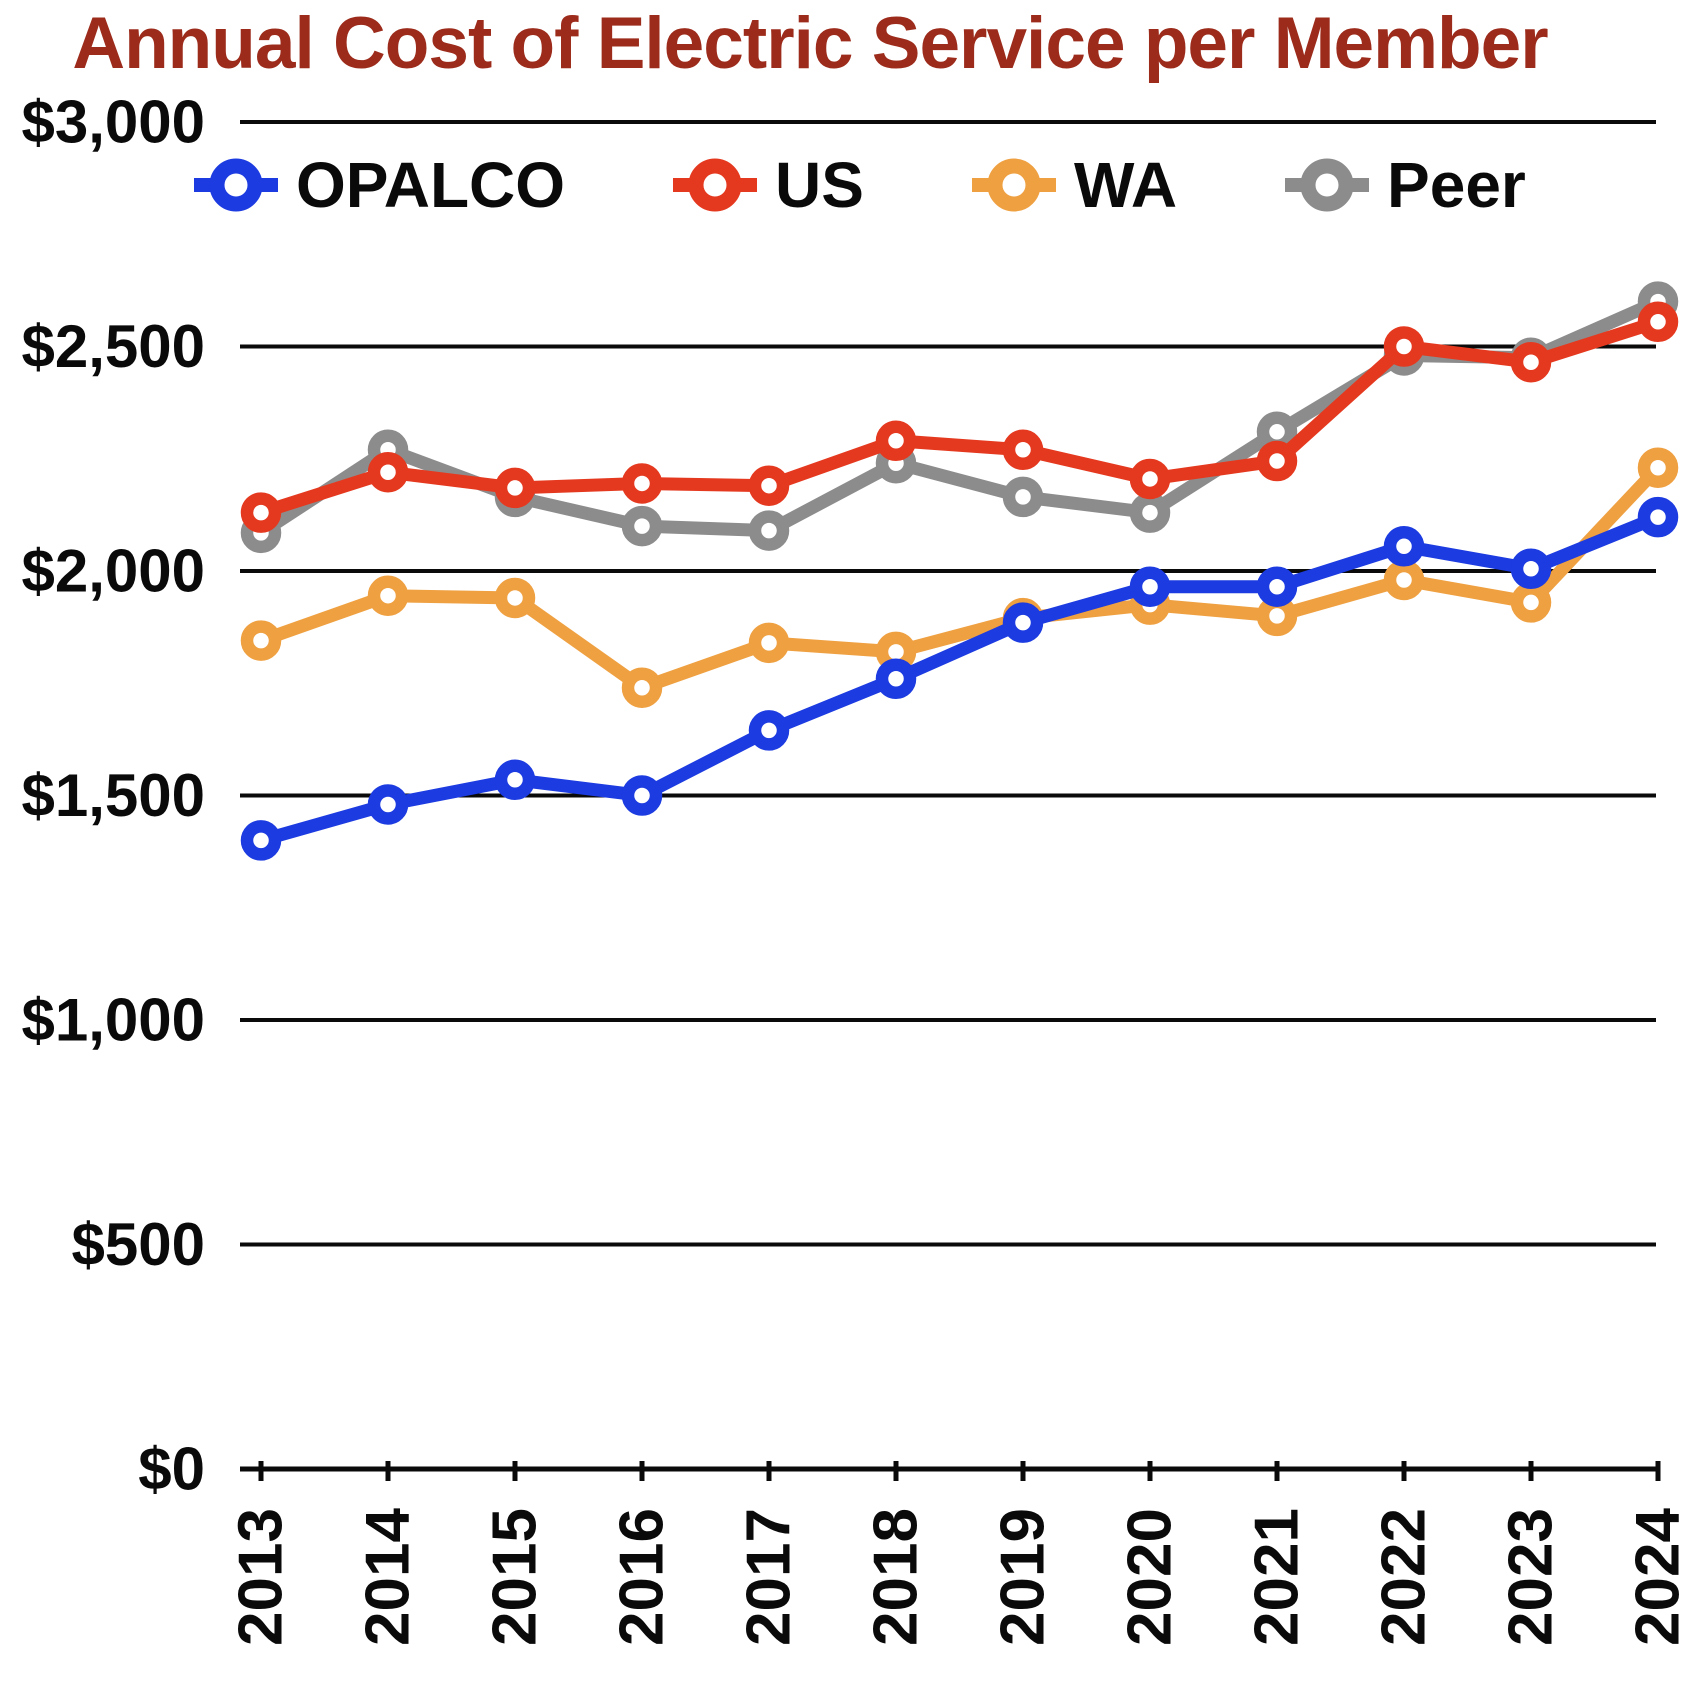 The height and width of the screenshot is (1694, 1700). I want to click on marker-Peer-2017, so click(769, 530).